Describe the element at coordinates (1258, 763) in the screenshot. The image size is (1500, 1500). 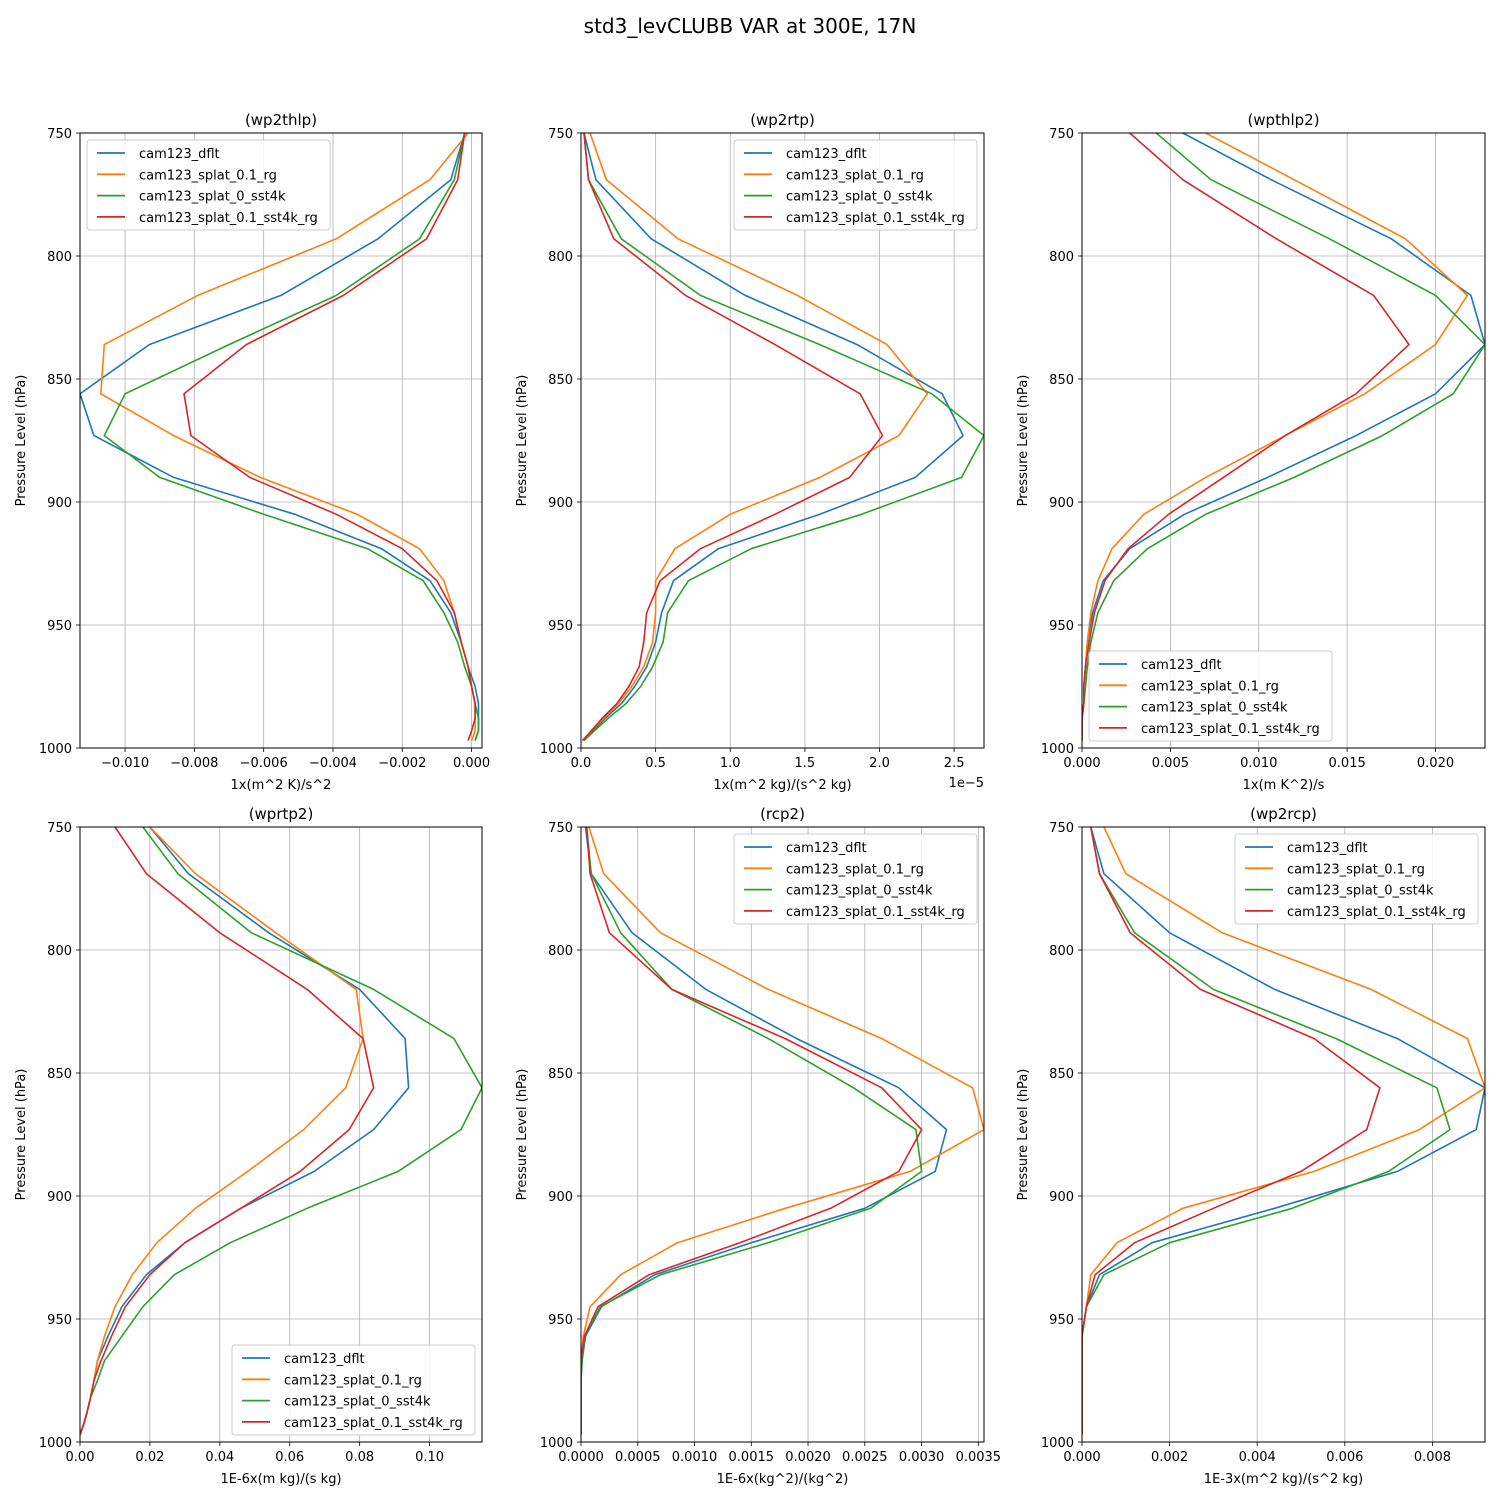
I see `x-tick-label: 0.010` at that location.